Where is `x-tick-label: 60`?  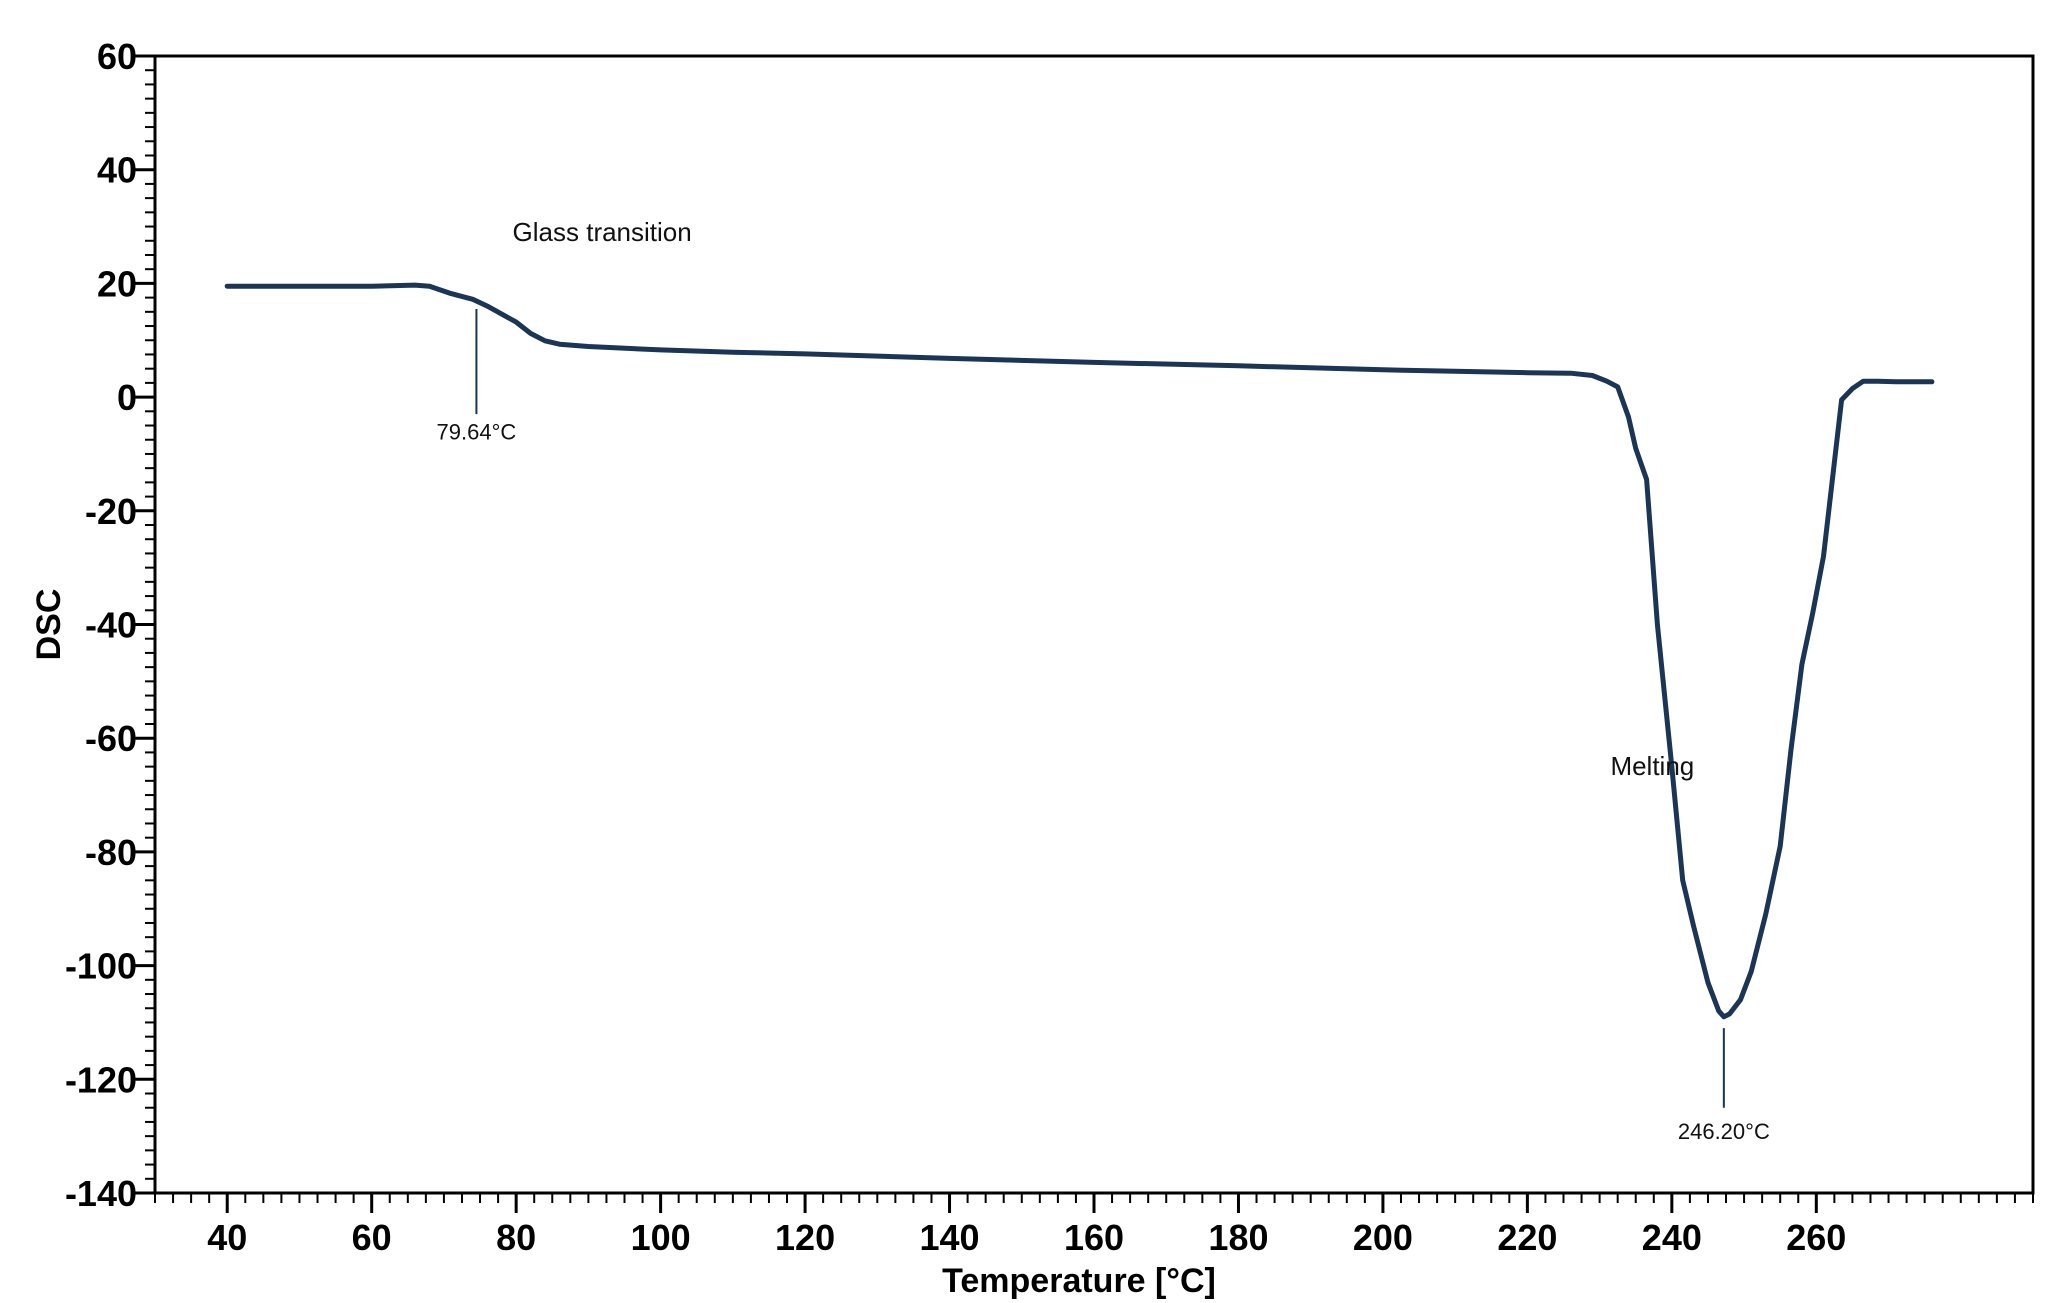
x-tick-label: 60 is located at coordinates (372, 1237).